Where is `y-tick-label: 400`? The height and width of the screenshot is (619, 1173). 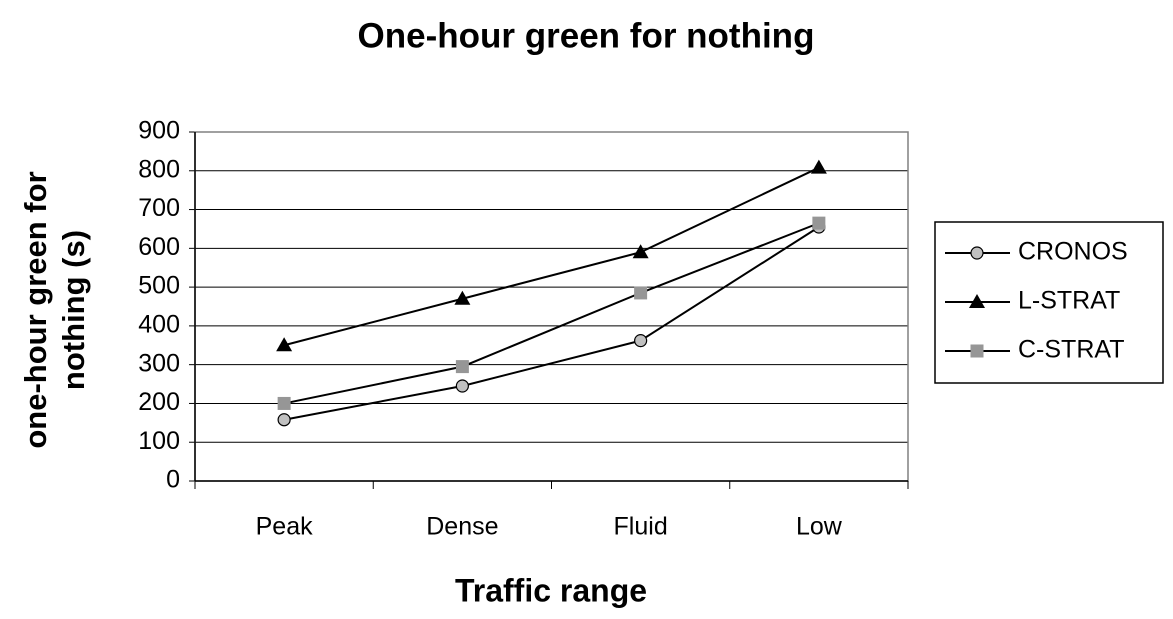 y-tick-label: 400 is located at coordinates (159, 324).